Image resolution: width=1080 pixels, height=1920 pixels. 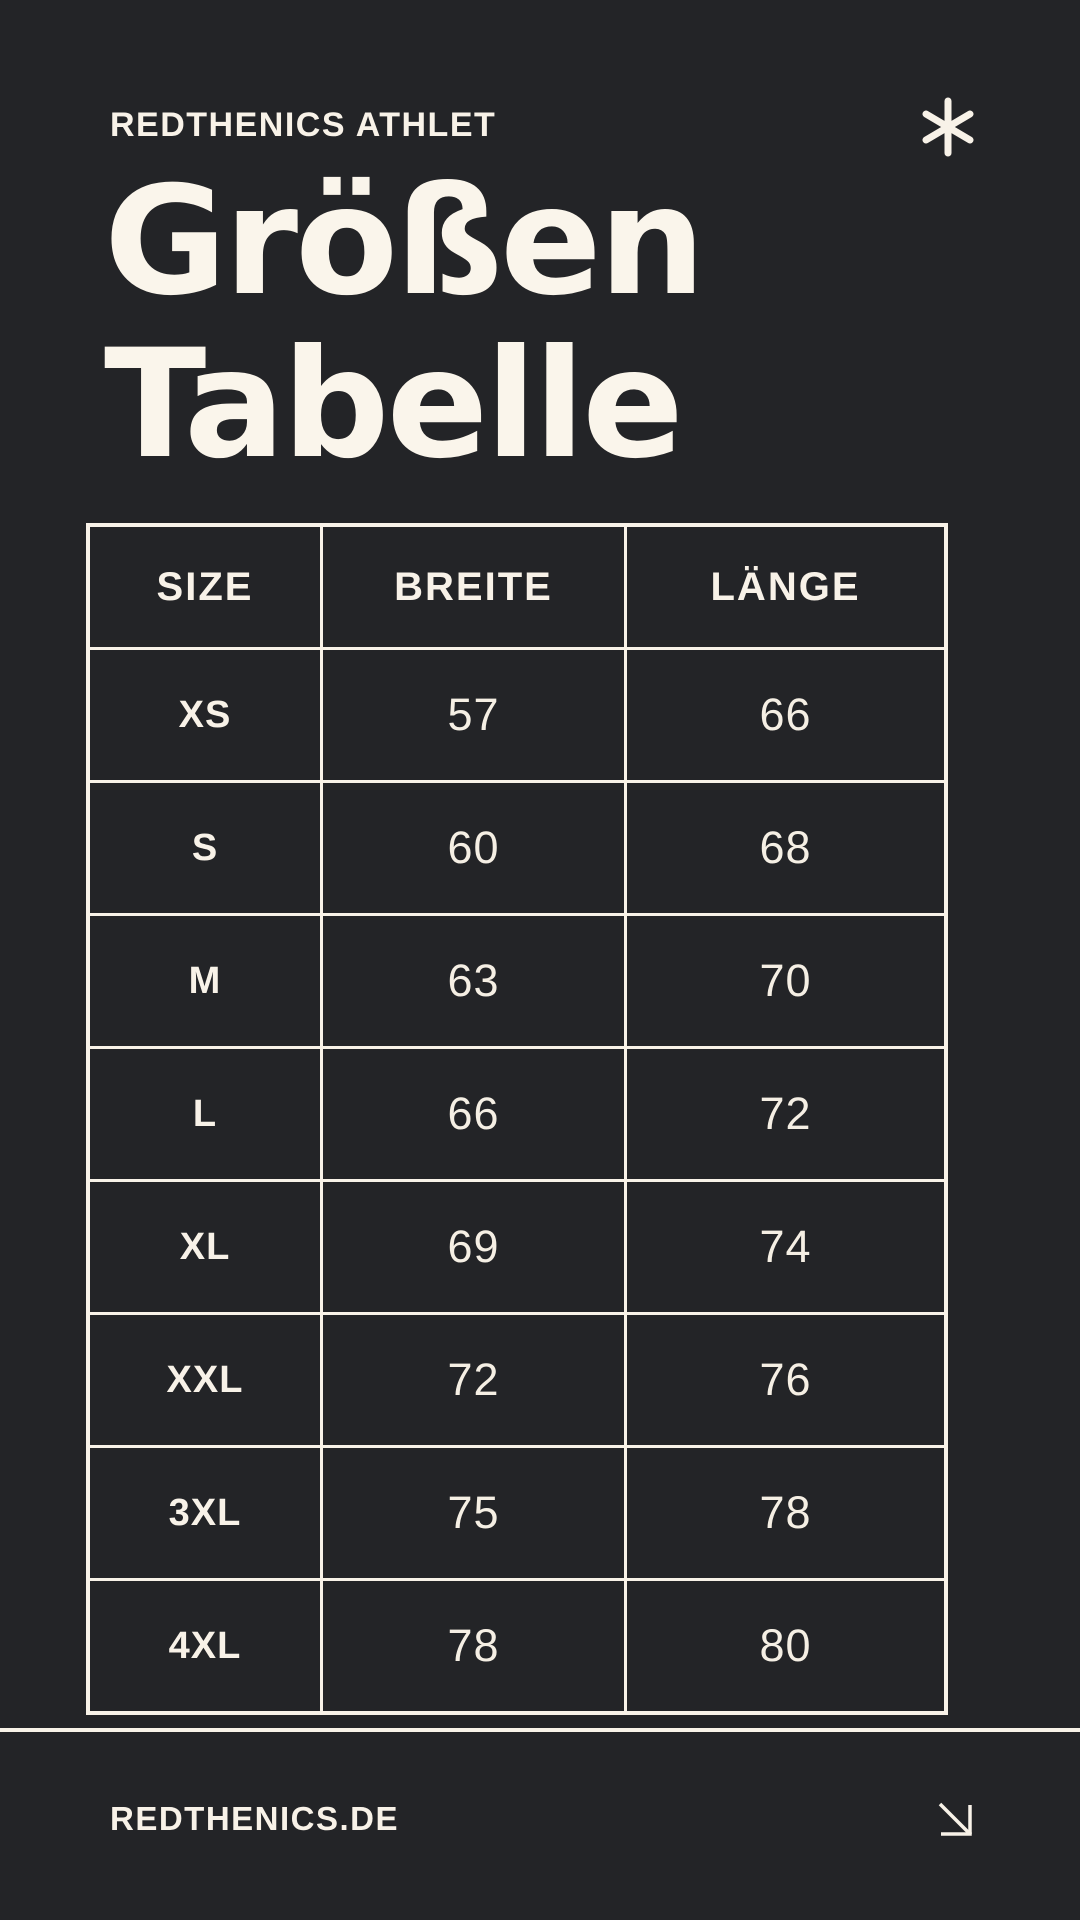 What do you see at coordinates (785, 1114) in the screenshot?
I see `laenge-value: 72` at bounding box center [785, 1114].